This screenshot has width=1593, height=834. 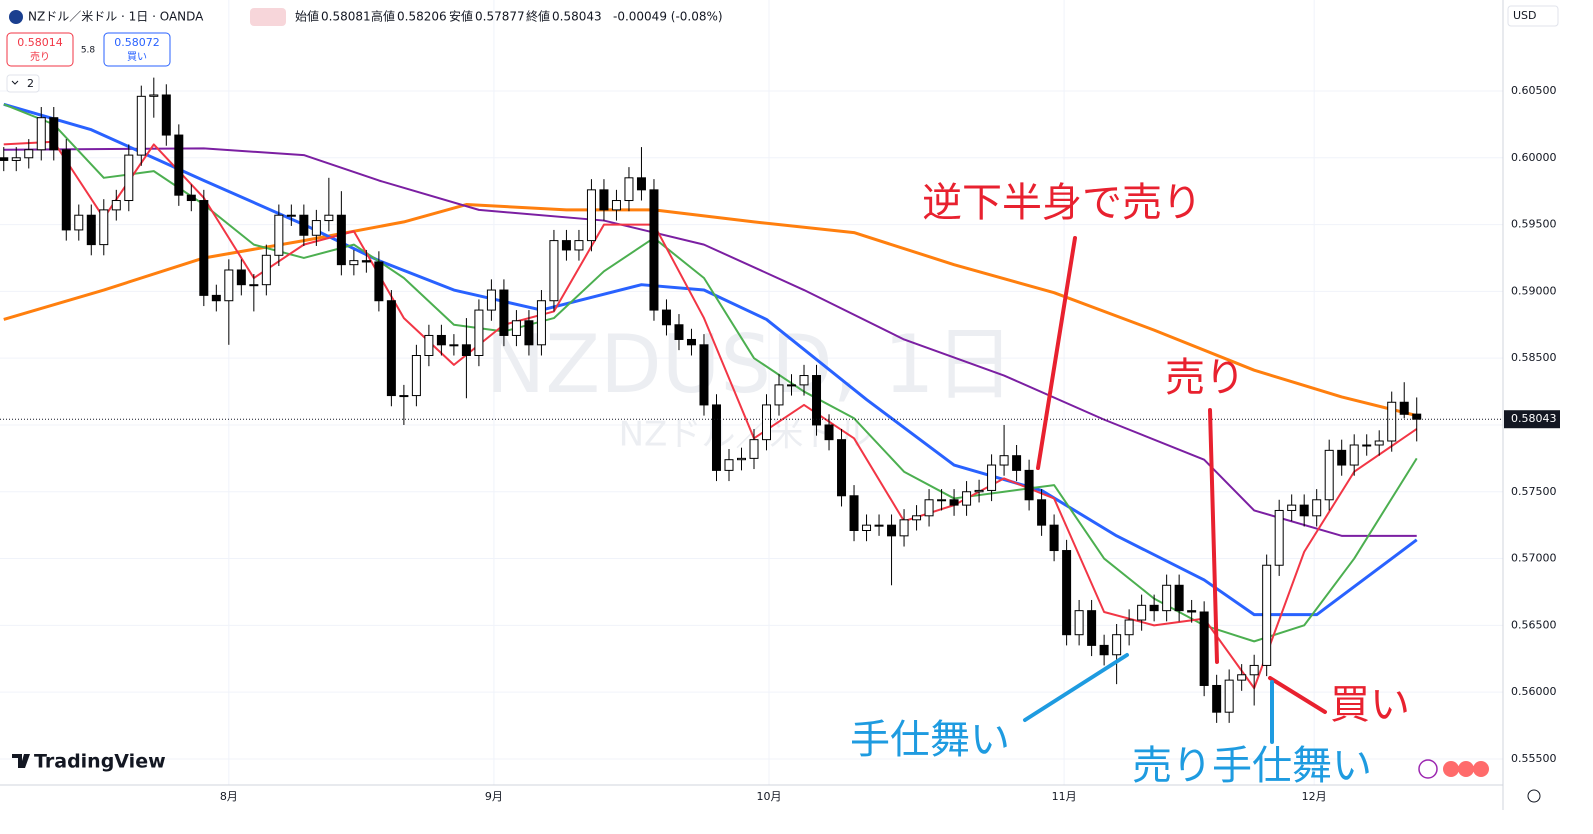 What do you see at coordinates (461, 16) in the screenshot?
I see `ohlc-label: 安値` at bounding box center [461, 16].